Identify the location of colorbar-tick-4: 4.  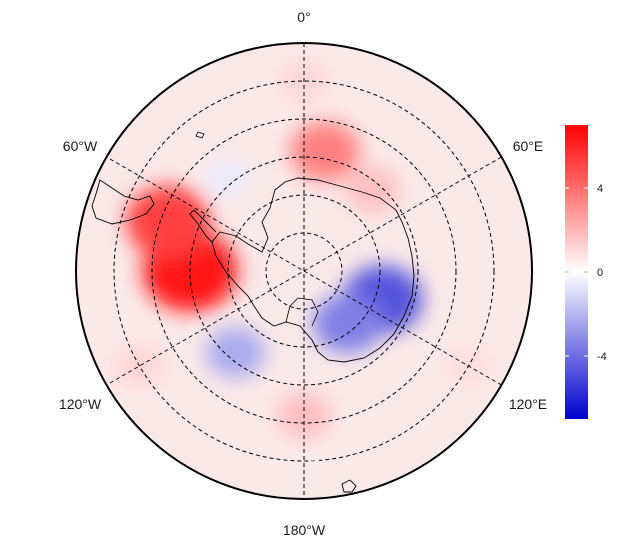
(600, 189).